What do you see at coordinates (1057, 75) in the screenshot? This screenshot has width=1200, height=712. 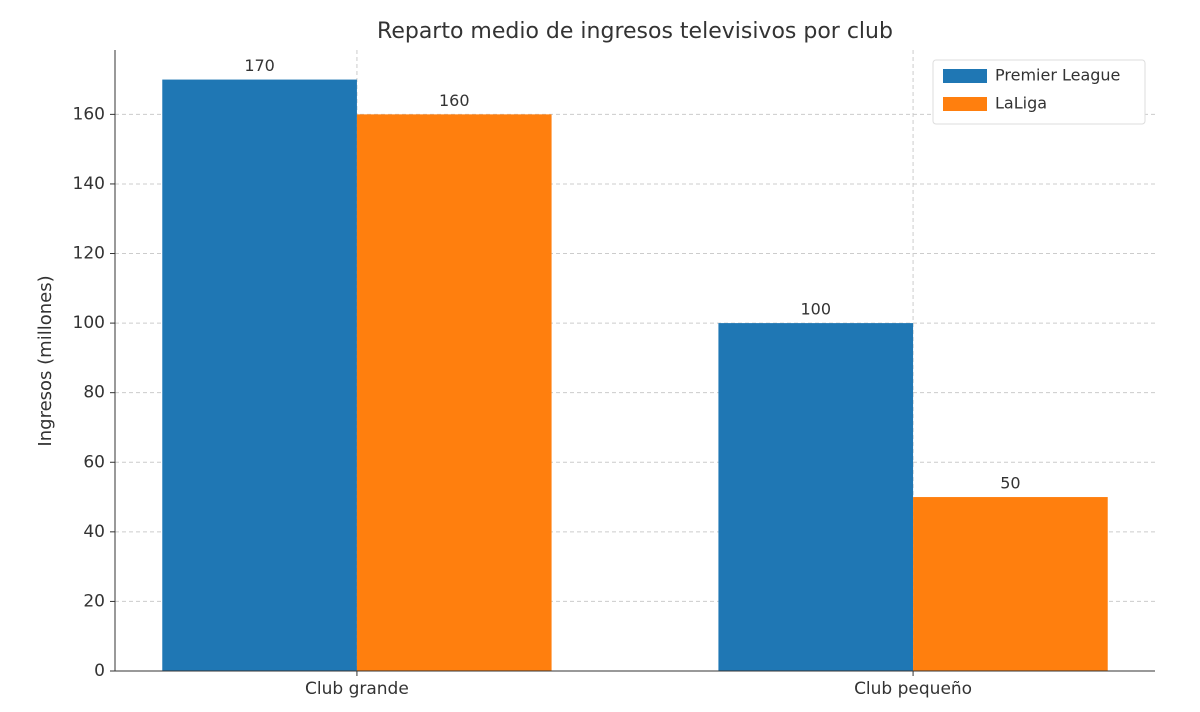 I see `legend-label: Premier League` at bounding box center [1057, 75].